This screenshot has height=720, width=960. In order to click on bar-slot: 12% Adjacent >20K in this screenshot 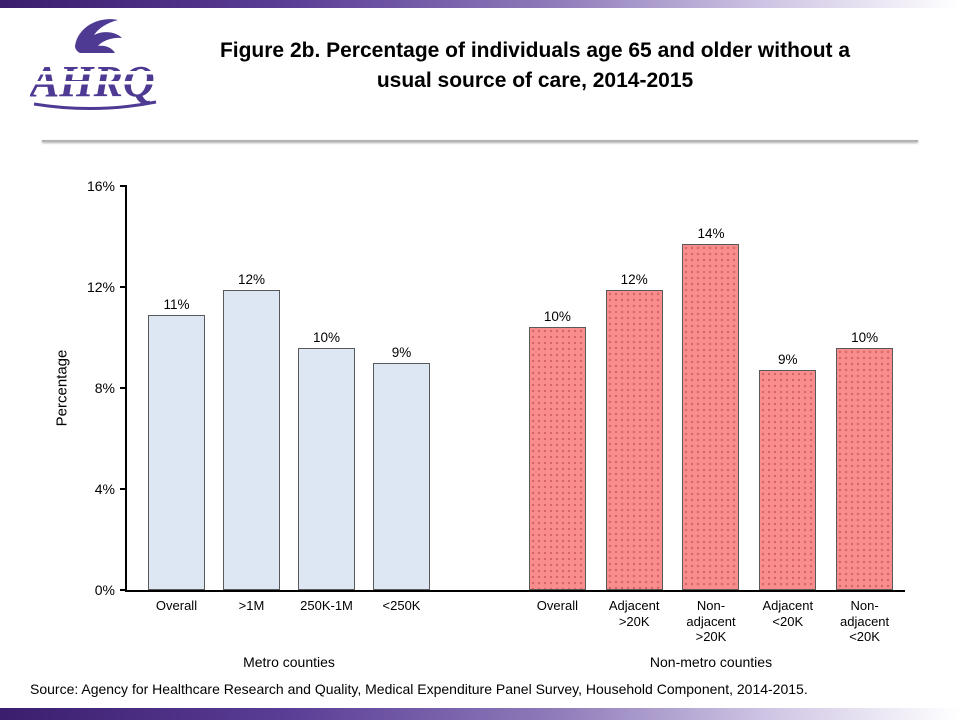, I will do `click(634, 407)`.